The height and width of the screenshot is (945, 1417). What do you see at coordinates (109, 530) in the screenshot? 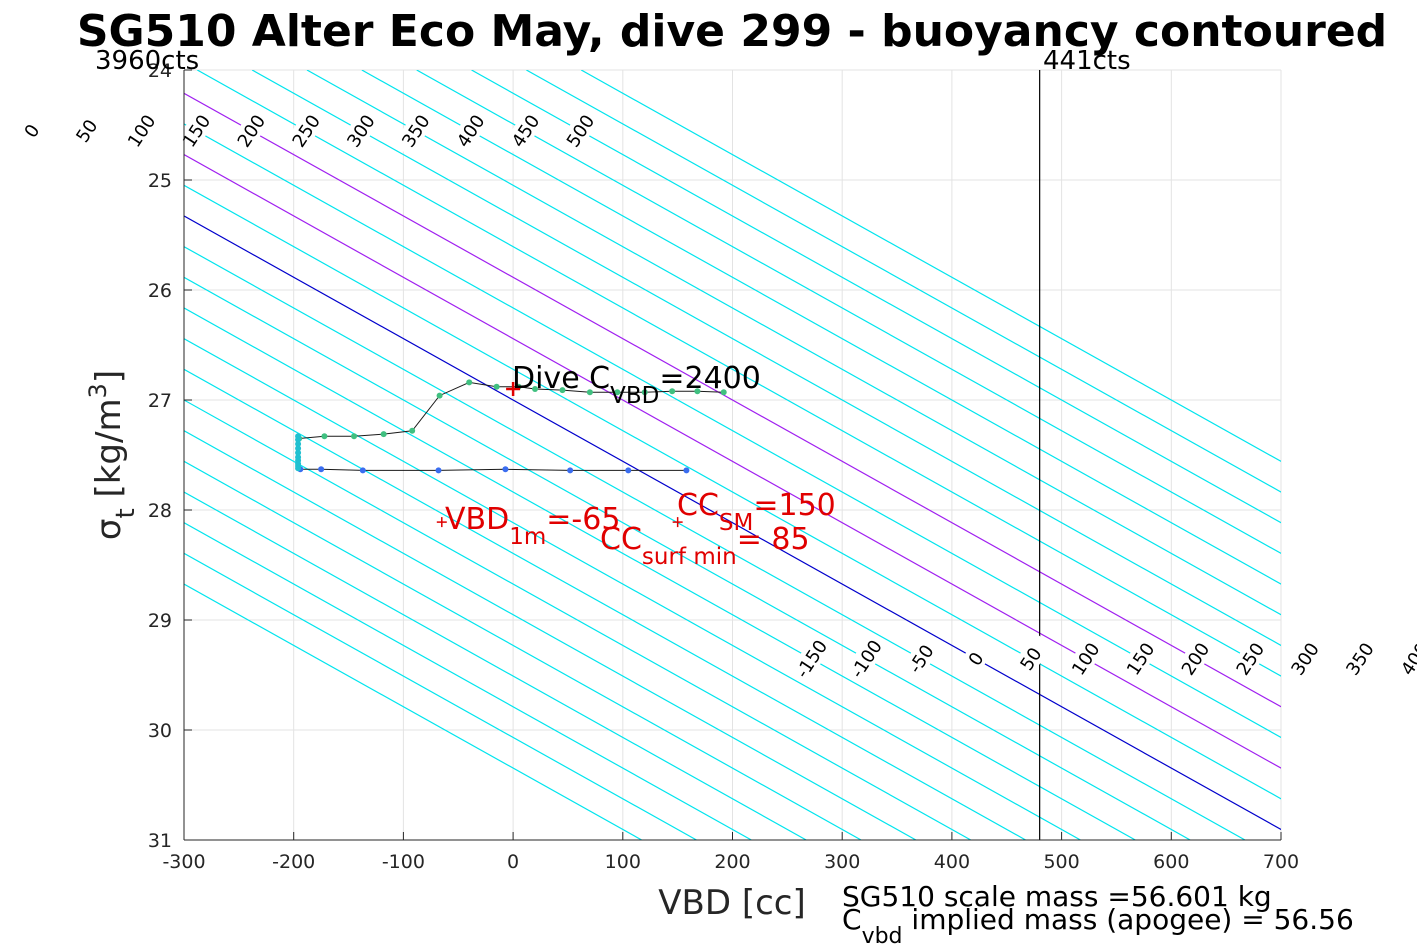
I see `y-axis-label-part: σ` at bounding box center [109, 530].